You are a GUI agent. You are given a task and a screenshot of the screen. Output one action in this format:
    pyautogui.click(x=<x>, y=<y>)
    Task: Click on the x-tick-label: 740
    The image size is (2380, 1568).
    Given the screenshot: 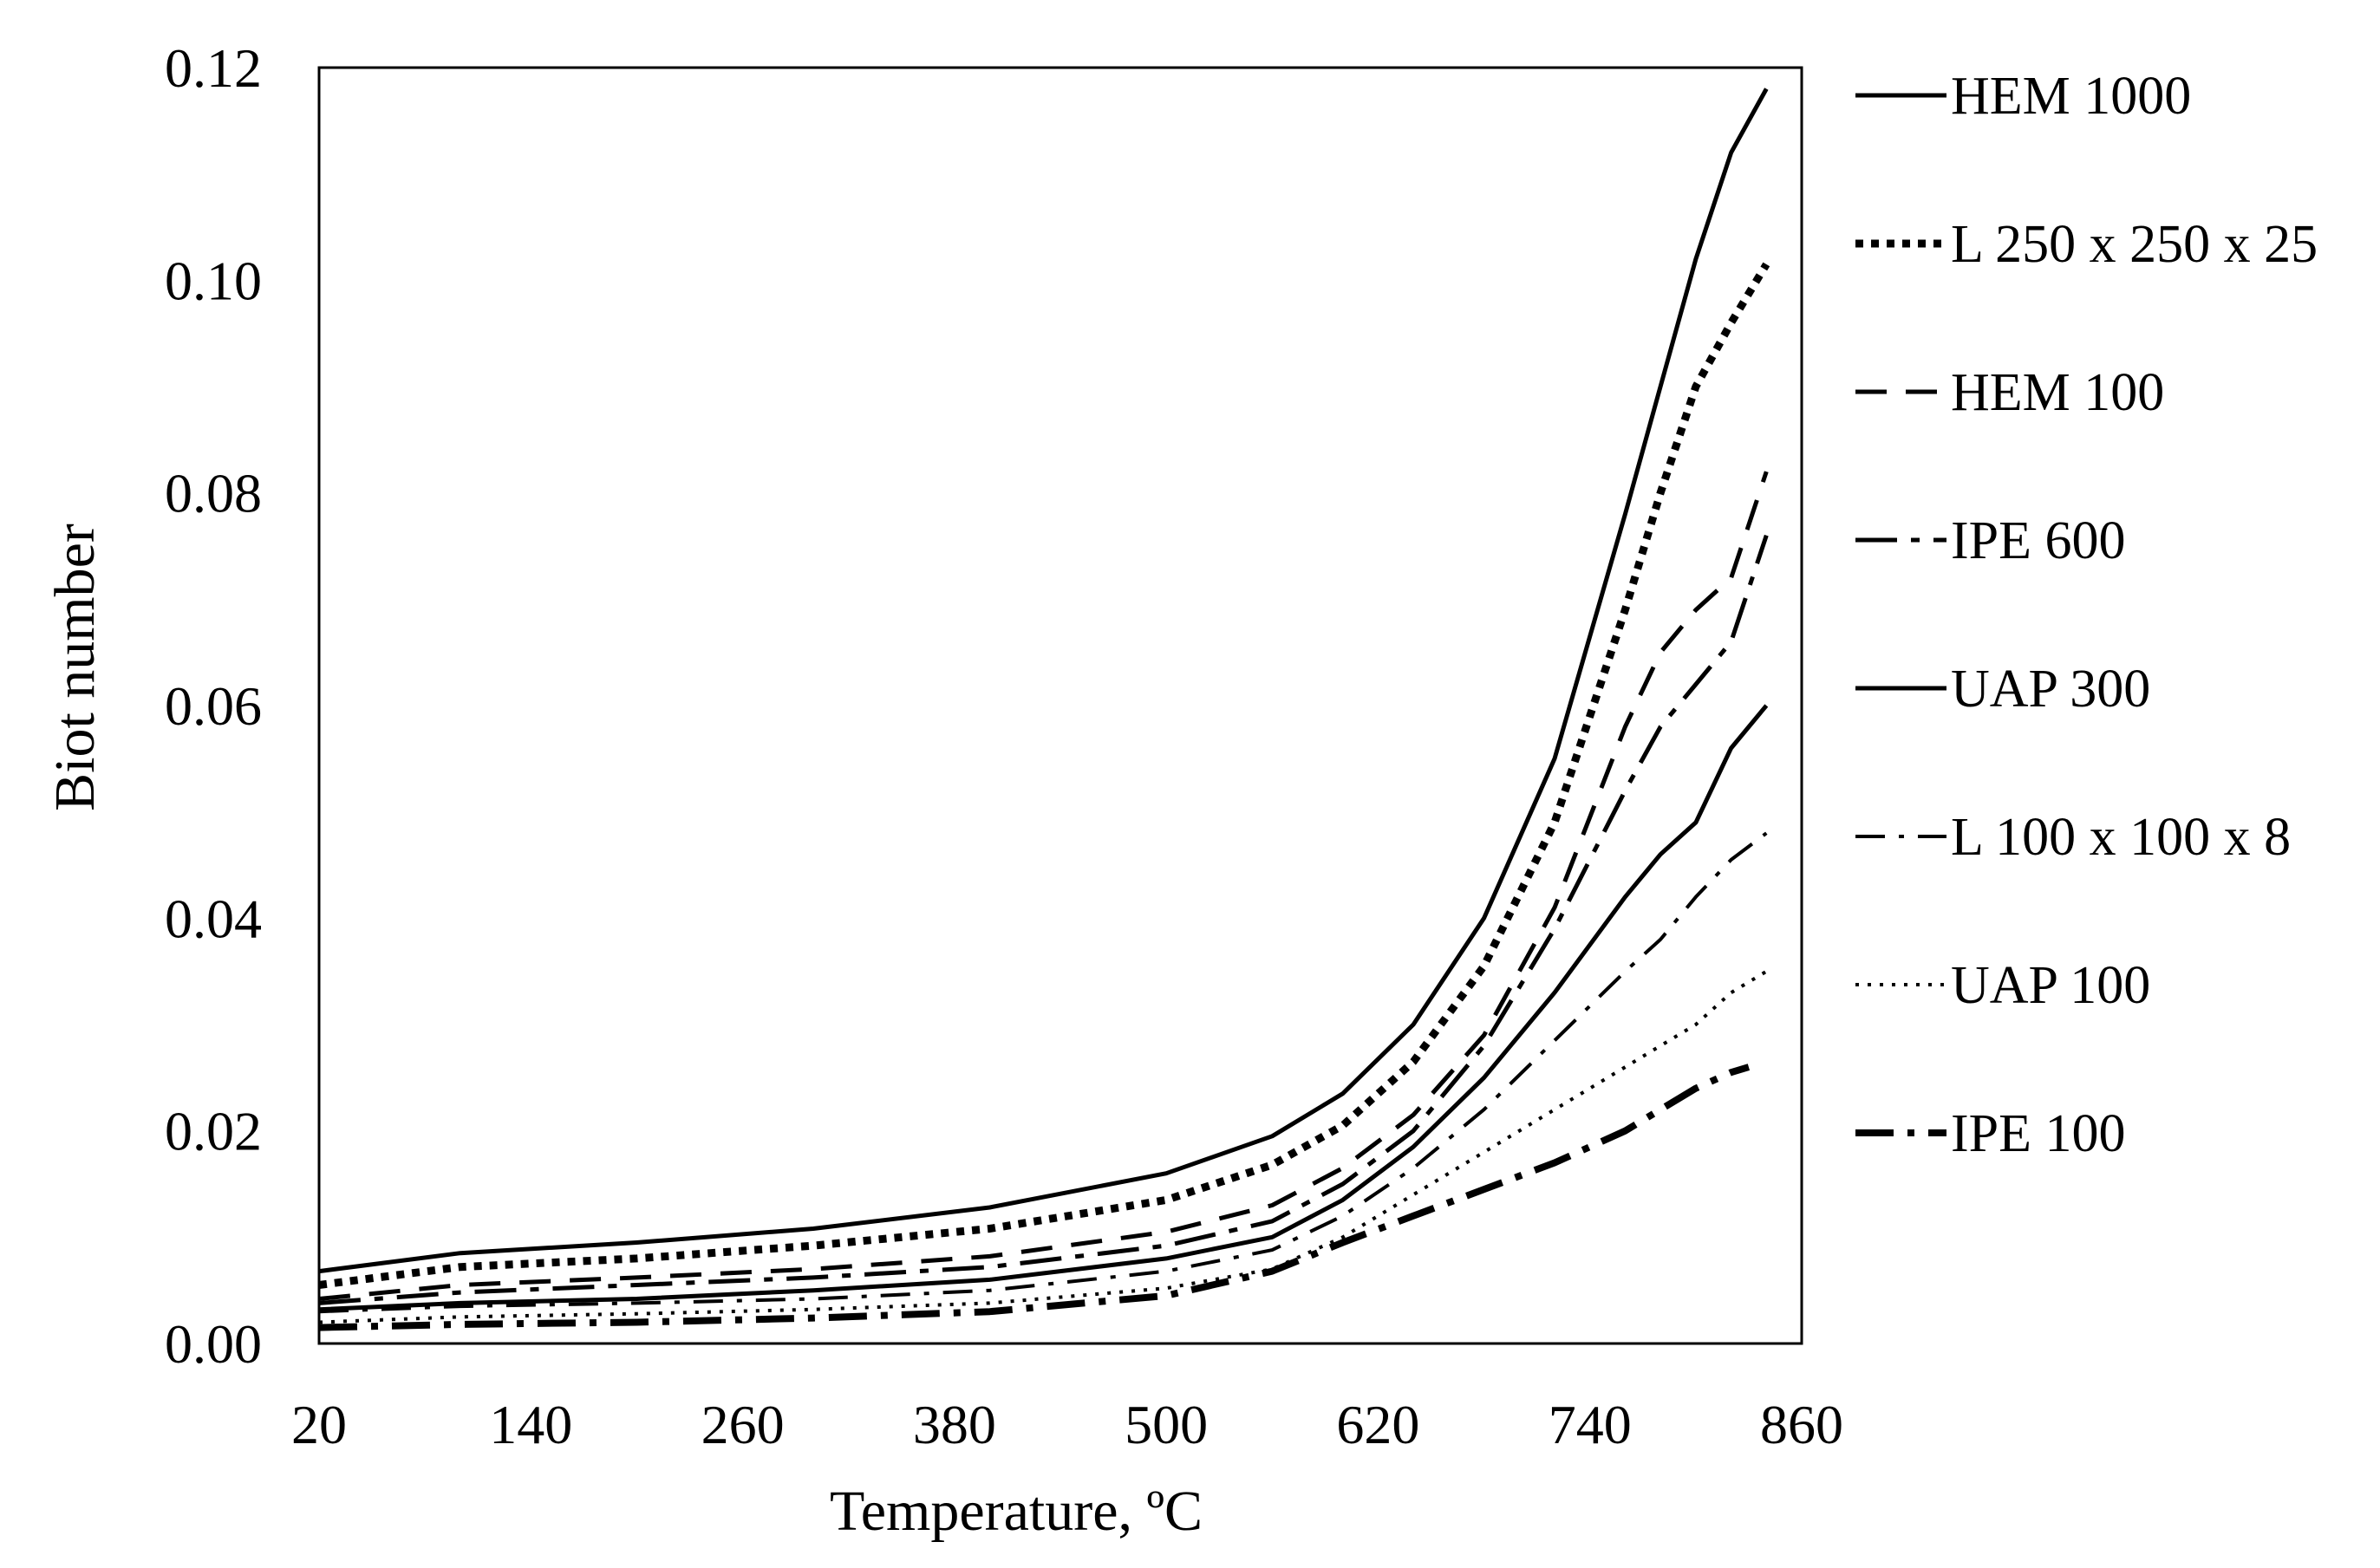 What is the action you would take?
    pyautogui.click(x=1590, y=1424)
    